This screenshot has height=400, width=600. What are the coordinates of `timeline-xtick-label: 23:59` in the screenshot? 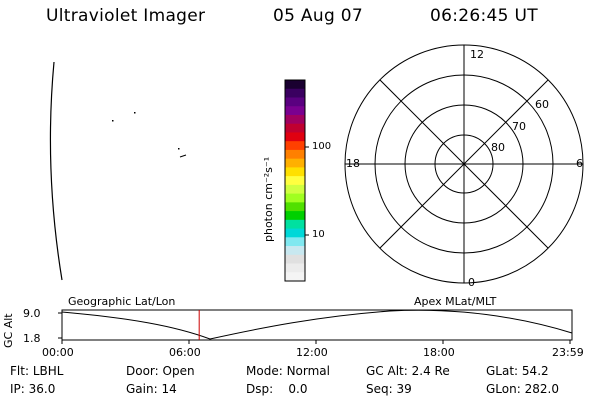 It's located at (568, 352).